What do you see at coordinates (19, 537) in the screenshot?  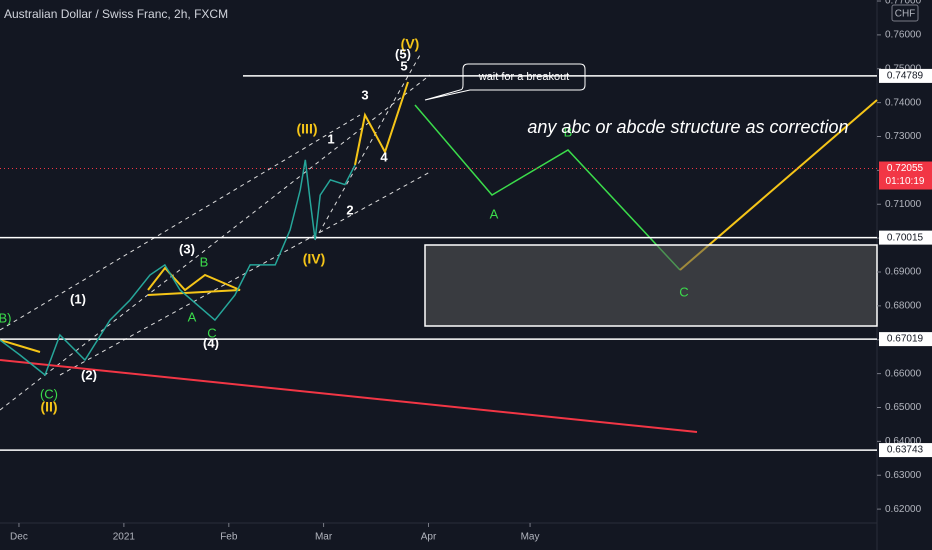 I see `x-tick-label: Dec` at bounding box center [19, 537].